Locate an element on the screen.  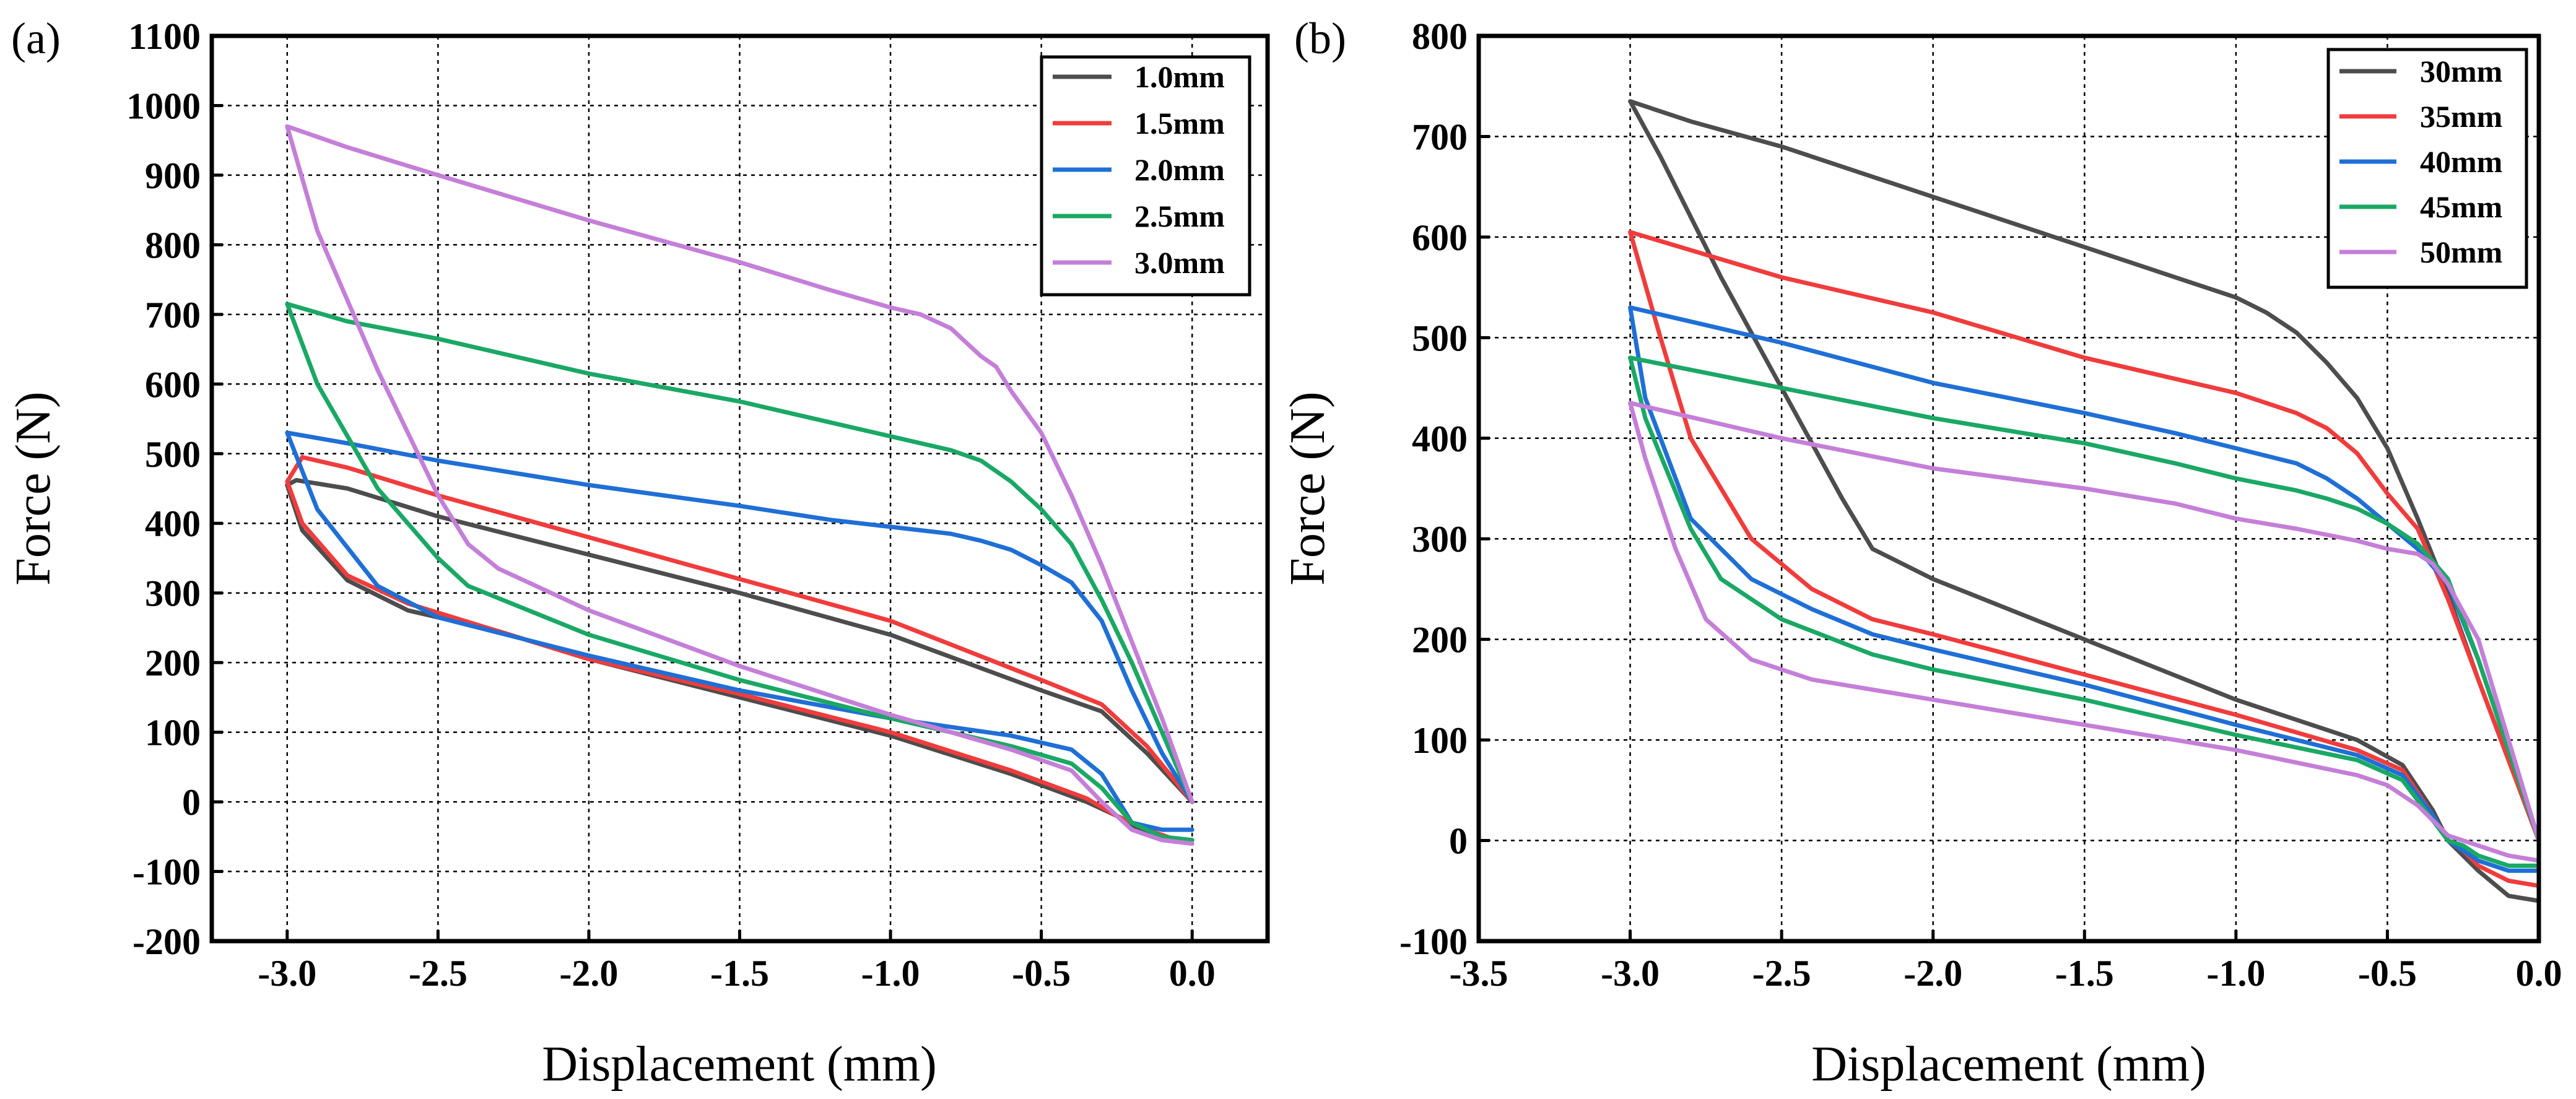
legend-label: 40mm is located at coordinates (2461, 161).